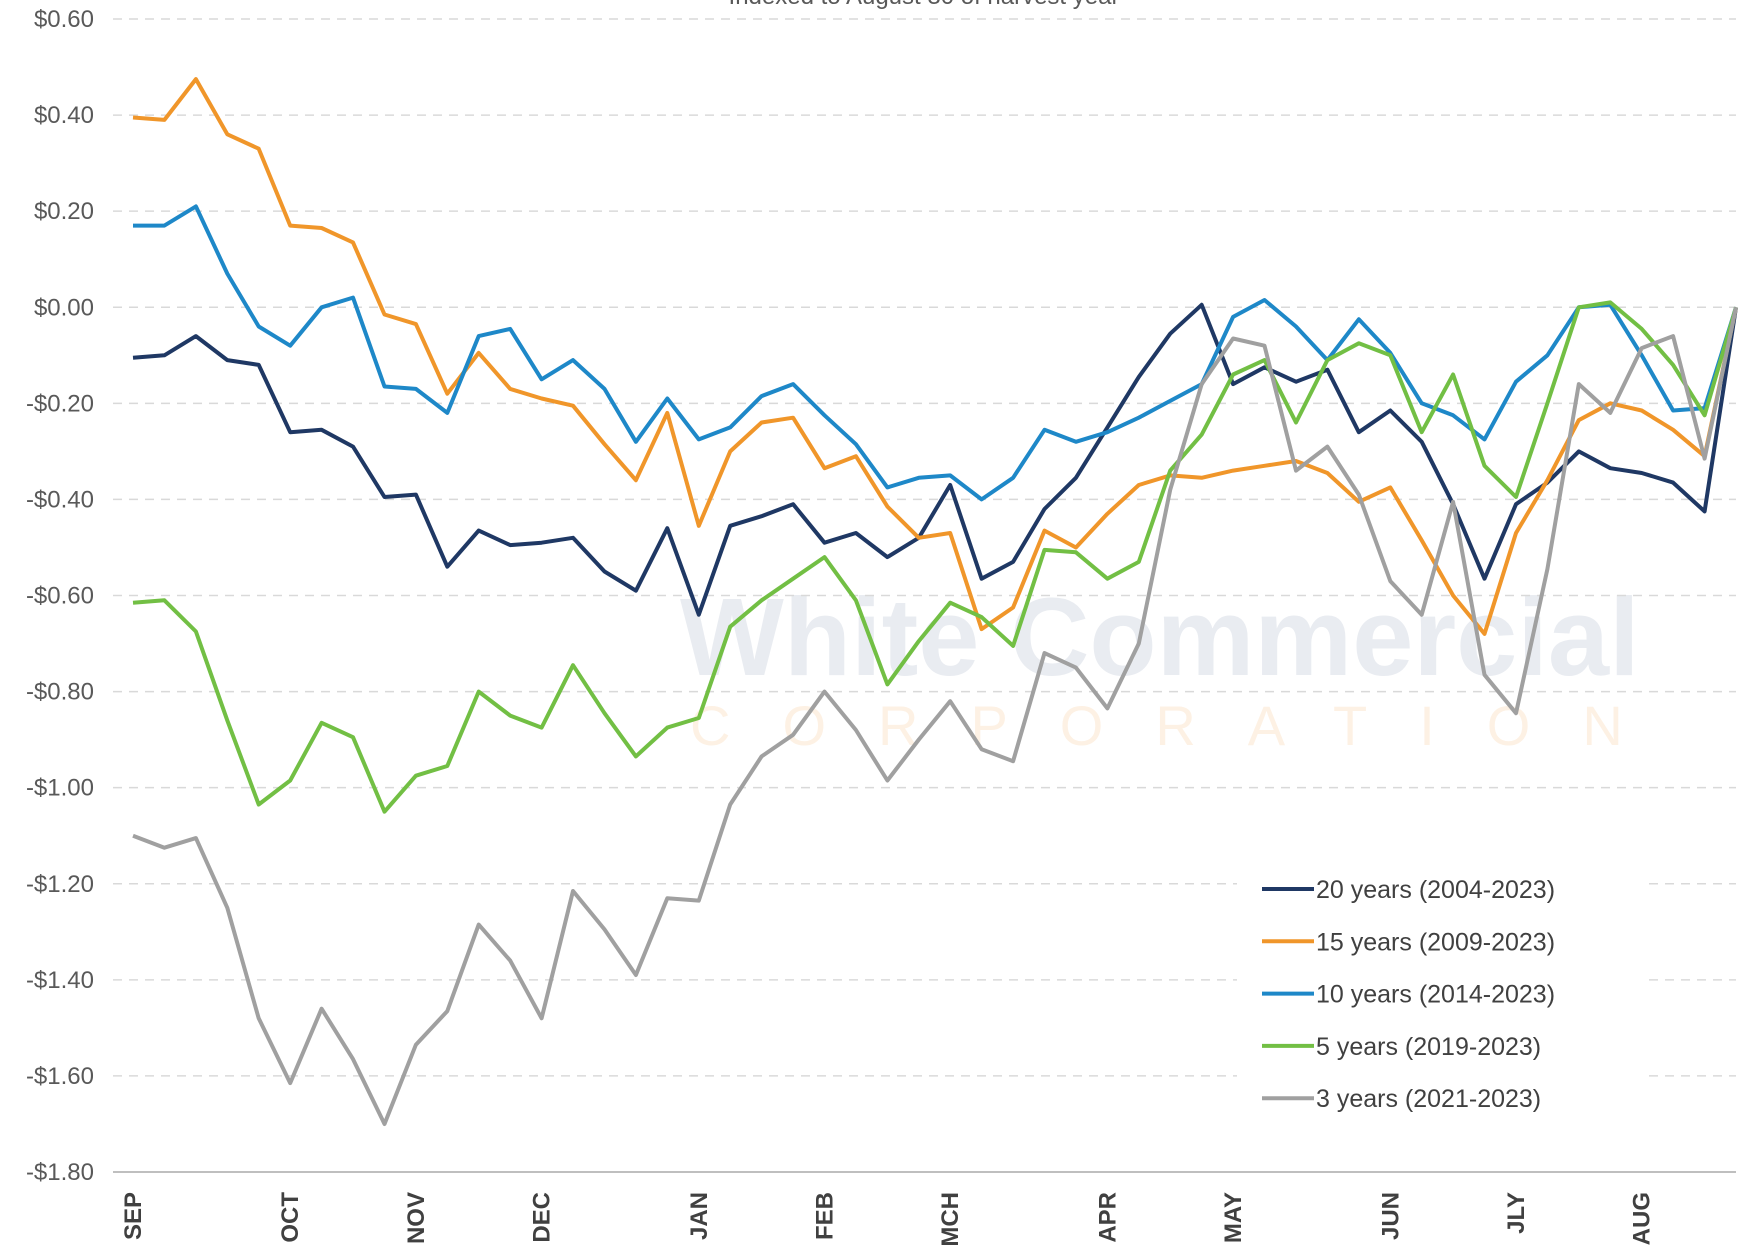 This screenshot has height=1259, width=1739. Describe the element at coordinates (824, 1216) in the screenshot. I see `x-tick-label: FEB` at that location.